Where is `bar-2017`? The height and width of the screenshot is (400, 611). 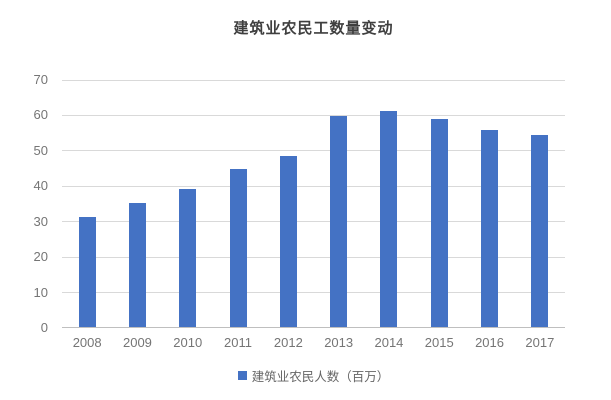 bar-2017 is located at coordinates (540, 230).